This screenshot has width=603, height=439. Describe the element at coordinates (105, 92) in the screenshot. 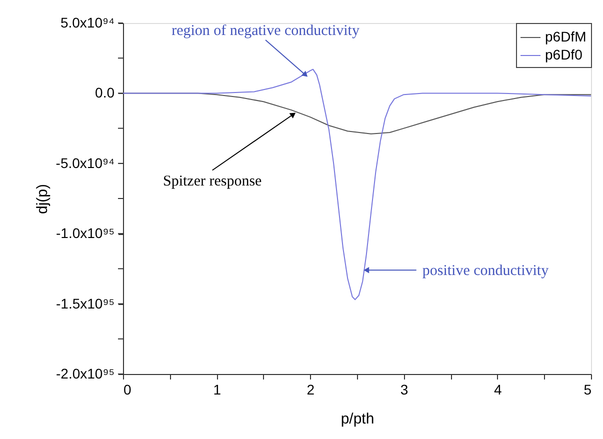

I see `y-tick-label: 0.0` at that location.